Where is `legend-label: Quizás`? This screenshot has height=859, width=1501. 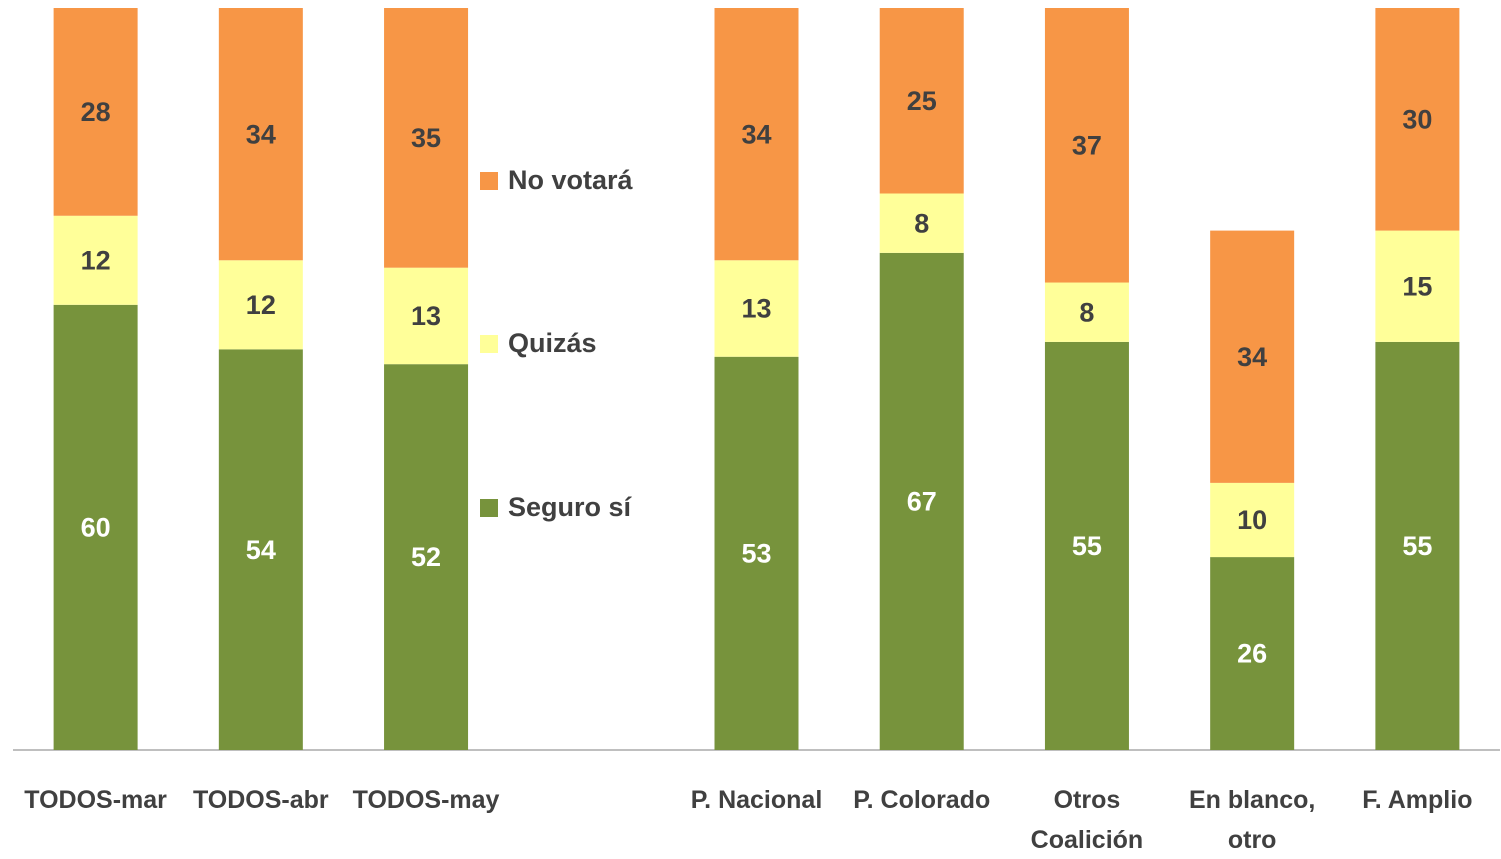
legend-label: Quizás is located at coordinates (552, 343).